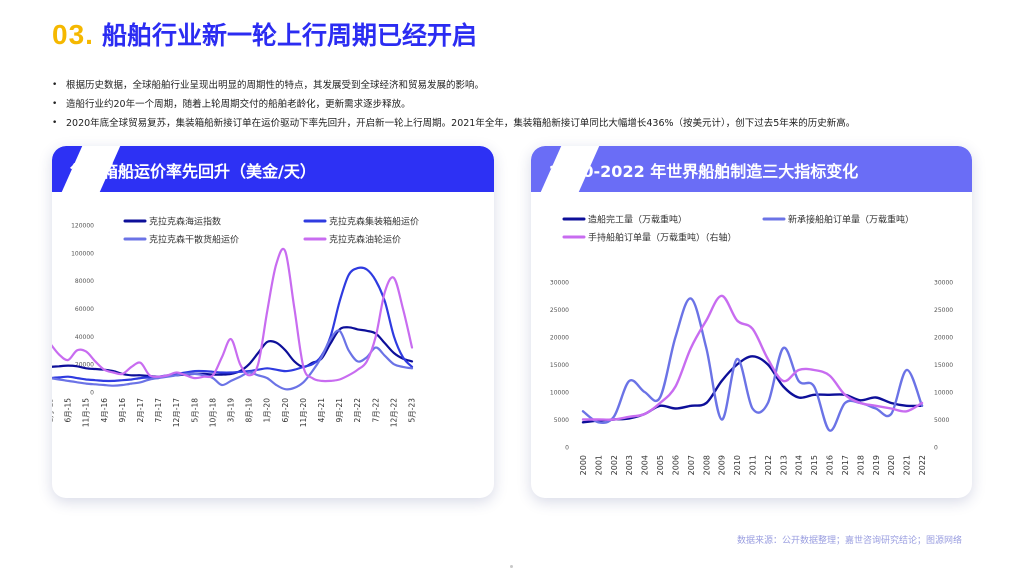  Describe the element at coordinates (943, 338) in the screenshot. I see `y2-tick-label: 20000` at that location.